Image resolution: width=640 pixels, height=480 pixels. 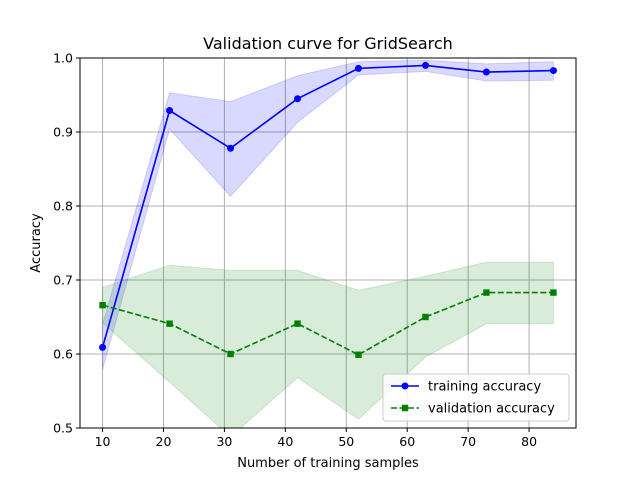 What do you see at coordinates (491, 409) in the screenshot?
I see `legend-validation-label: validation accuracy` at bounding box center [491, 409].